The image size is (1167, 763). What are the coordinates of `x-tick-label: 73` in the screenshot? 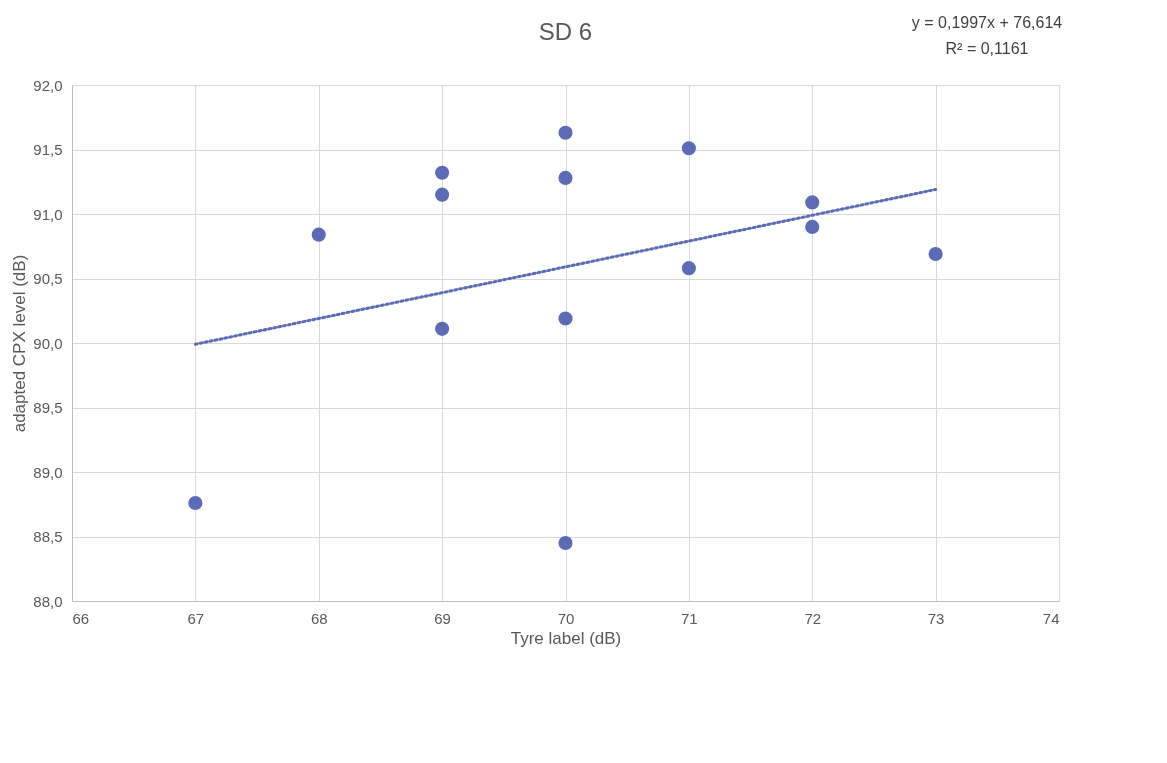 It's located at (936, 618).